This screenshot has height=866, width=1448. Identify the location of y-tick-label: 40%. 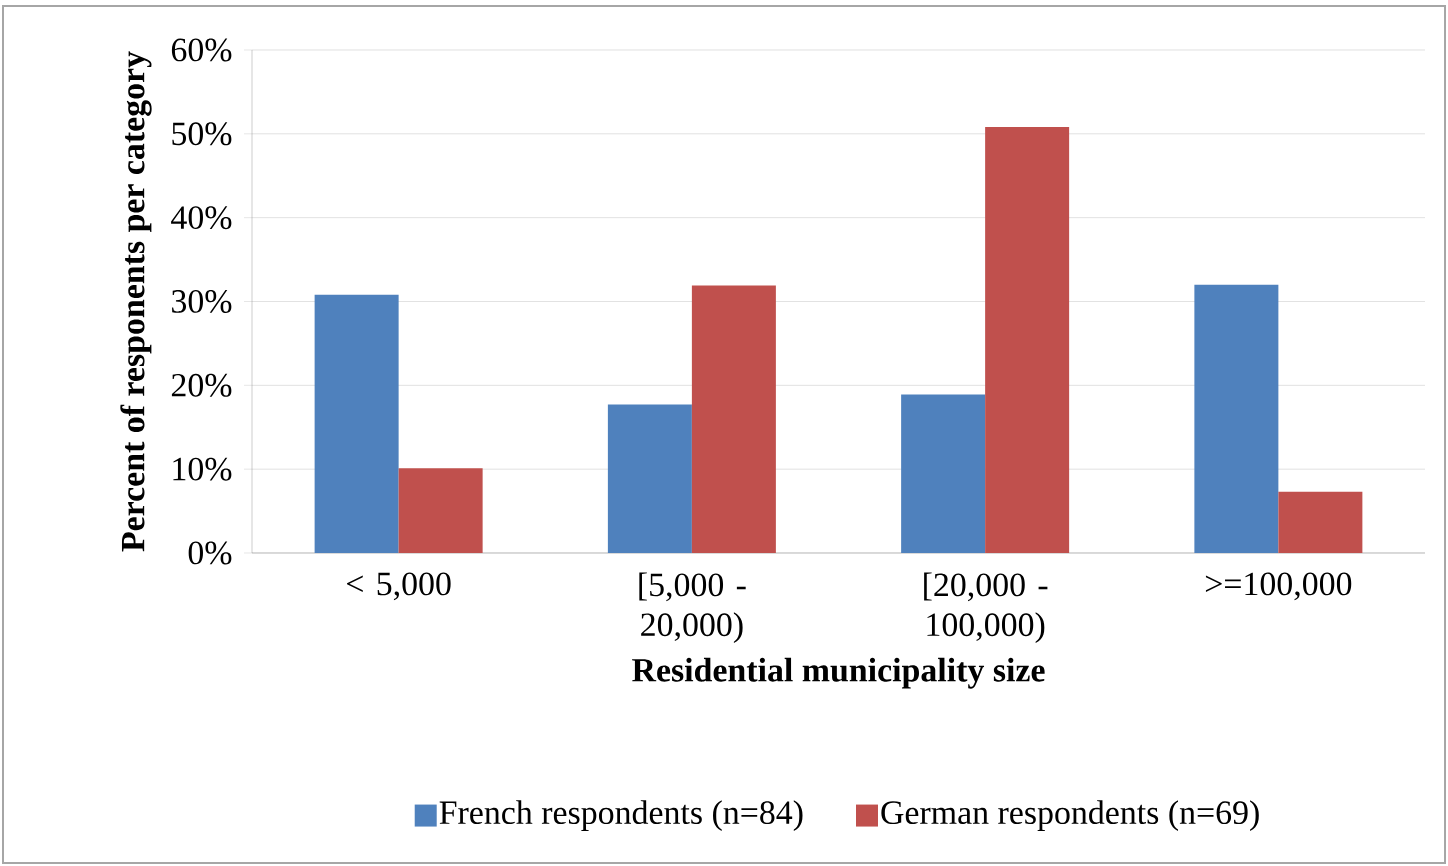
(201, 218).